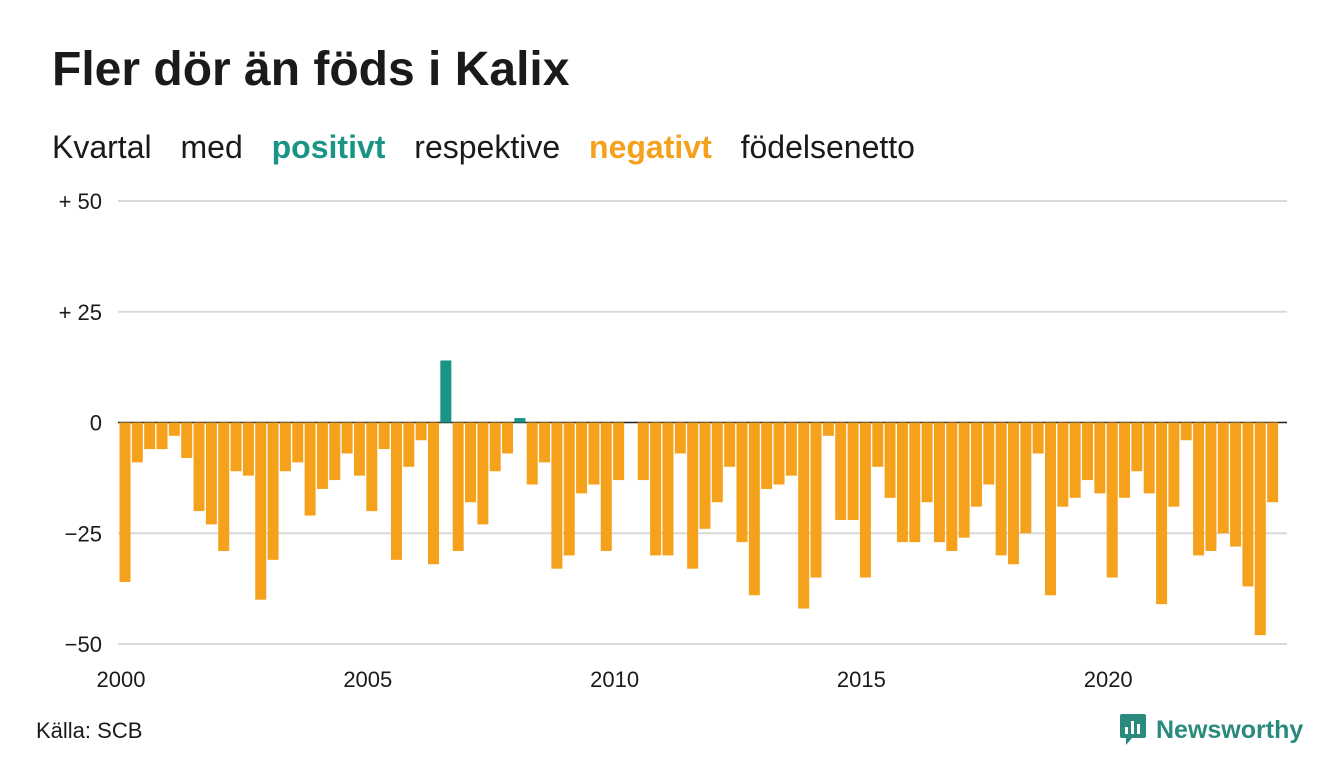 The width and height of the screenshot is (1340, 780). I want to click on subtitle-part-fodelsenetto: födelsenetto, so click(827, 147).